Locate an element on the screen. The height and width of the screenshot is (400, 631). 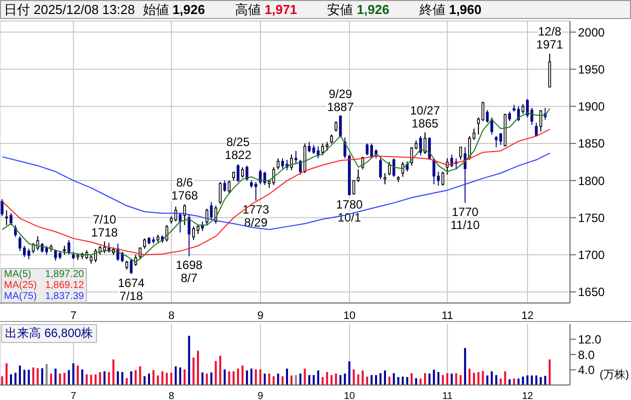
x-tick-label: 8 is located at coordinates (171, 316).